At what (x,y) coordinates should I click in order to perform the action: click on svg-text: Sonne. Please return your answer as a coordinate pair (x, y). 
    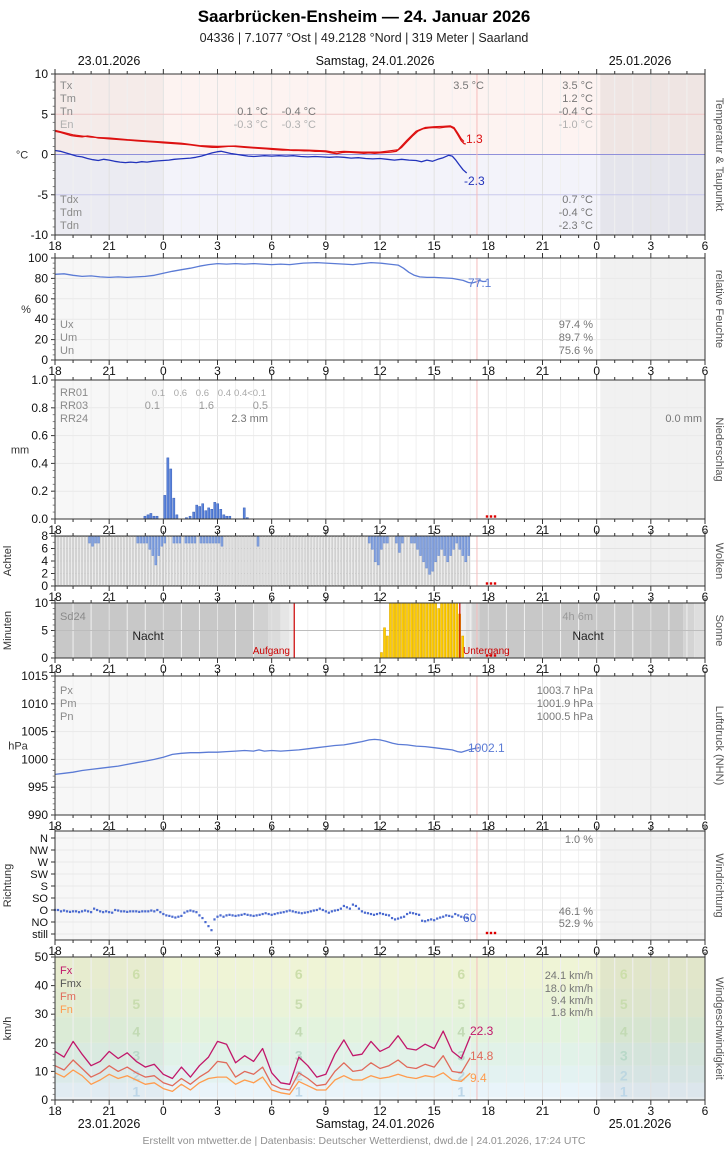
    Looking at the image, I should click on (719, 631).